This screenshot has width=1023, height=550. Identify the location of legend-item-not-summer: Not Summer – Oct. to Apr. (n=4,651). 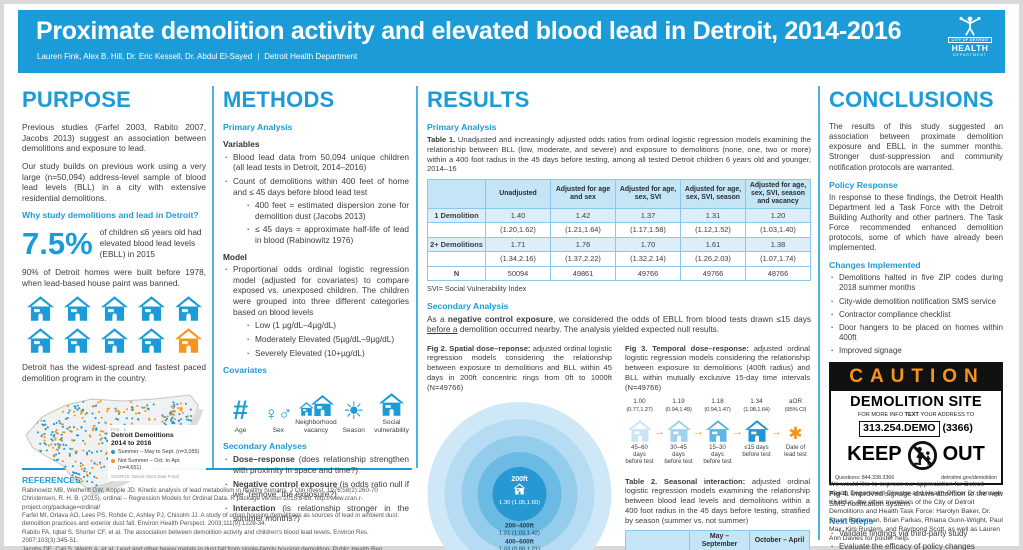
(157, 465).